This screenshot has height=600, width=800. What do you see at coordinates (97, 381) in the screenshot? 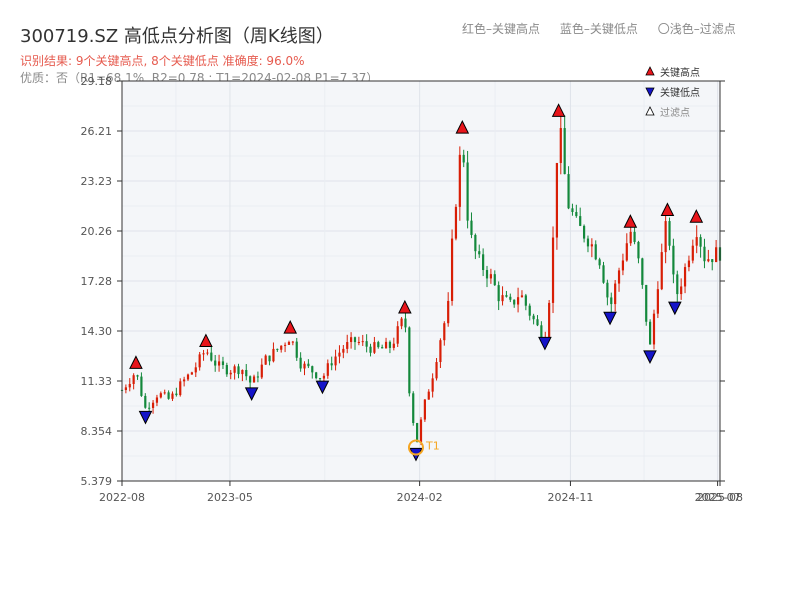
I see `y-tick-label: 11.33` at bounding box center [97, 381].